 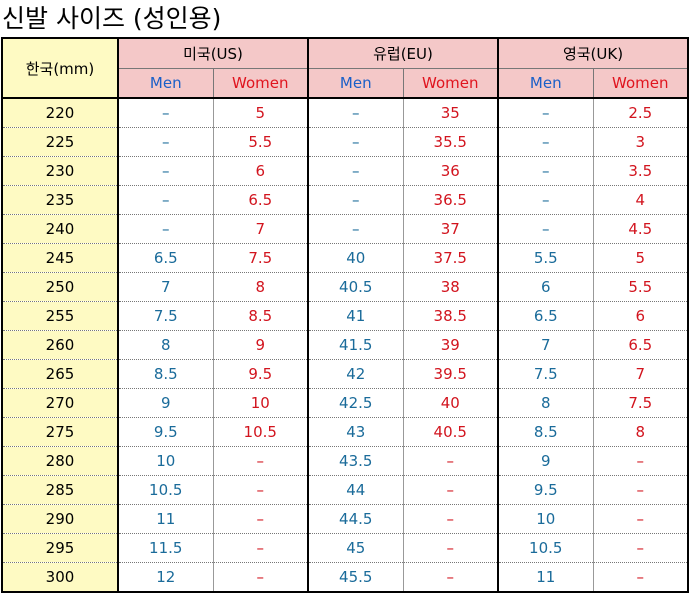 I want to click on uk-women-cell: 4.5, so click(x=641, y=229).